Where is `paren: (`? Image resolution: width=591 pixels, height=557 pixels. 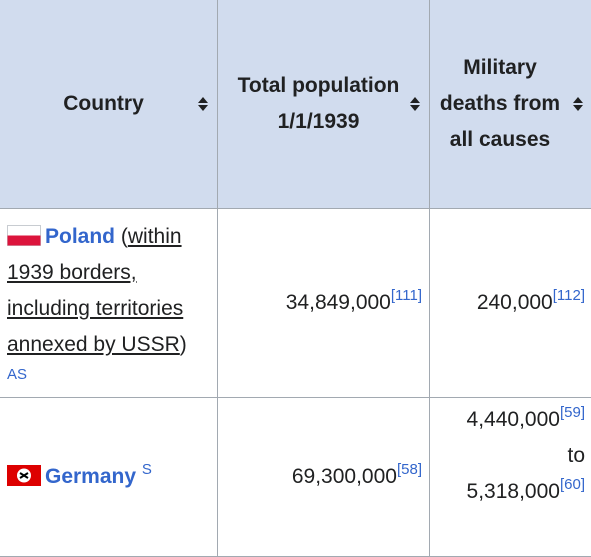
paren: ( is located at coordinates (124, 236).